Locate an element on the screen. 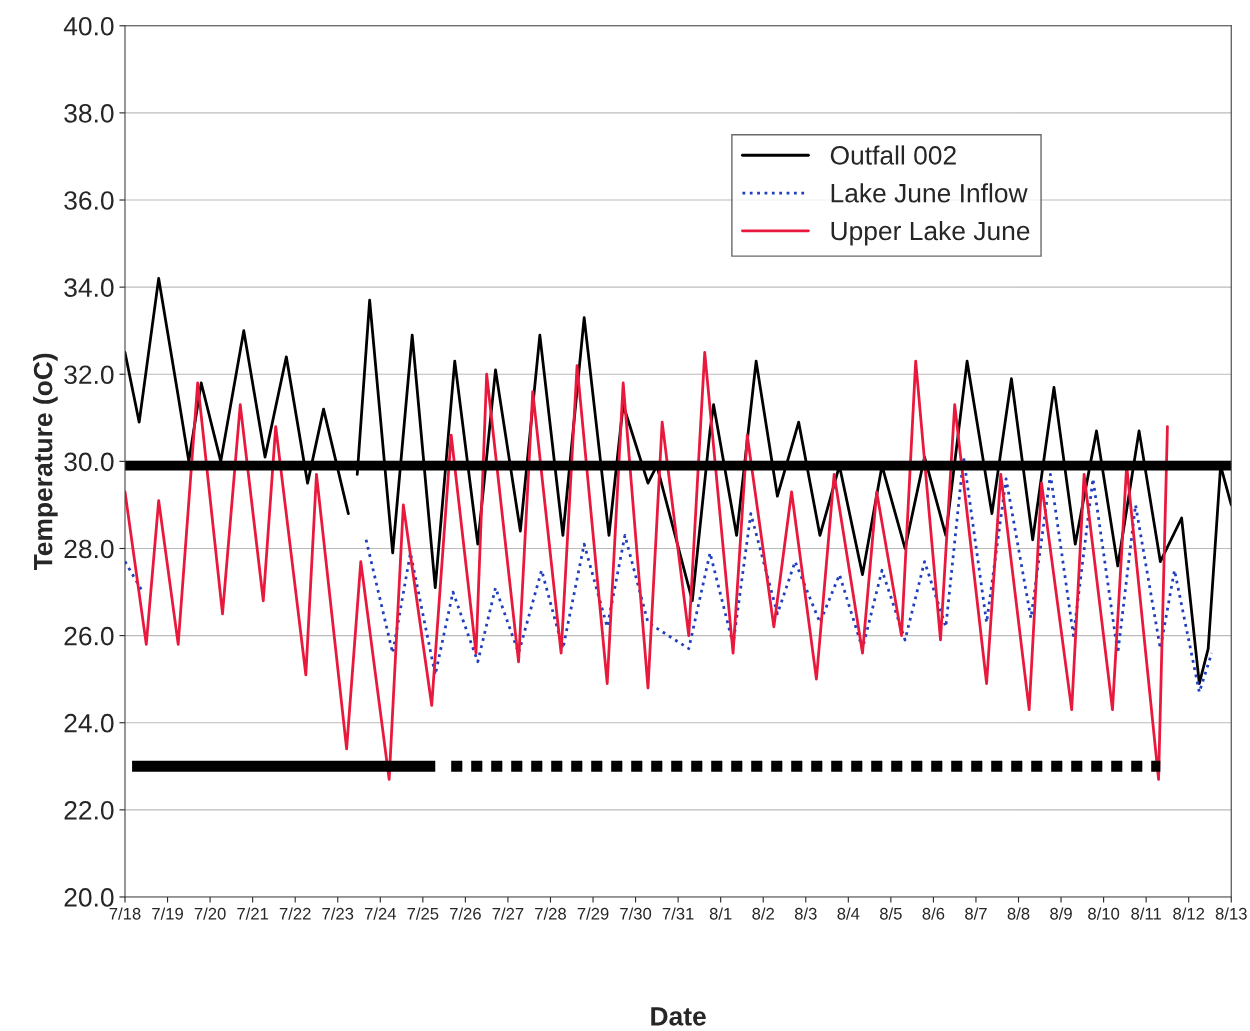  x-tick-label: 7/19 is located at coordinates (167, 913).